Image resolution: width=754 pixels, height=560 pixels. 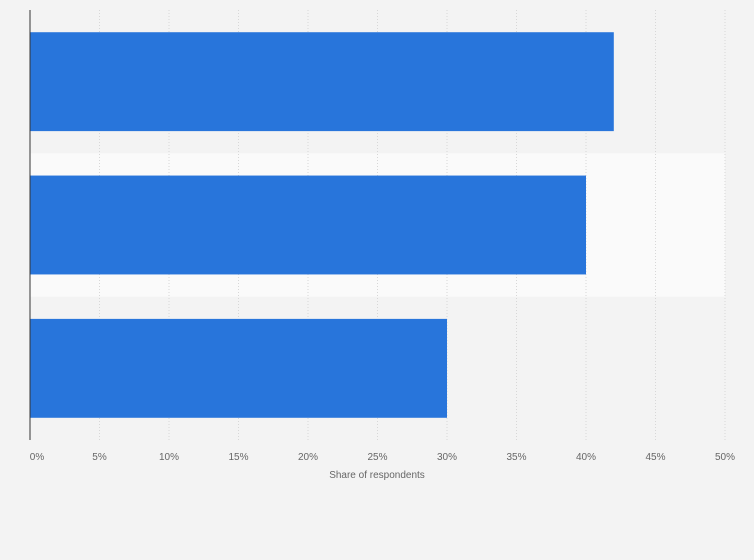 What do you see at coordinates (655, 457) in the screenshot?
I see `x-tick-label: 45%` at bounding box center [655, 457].